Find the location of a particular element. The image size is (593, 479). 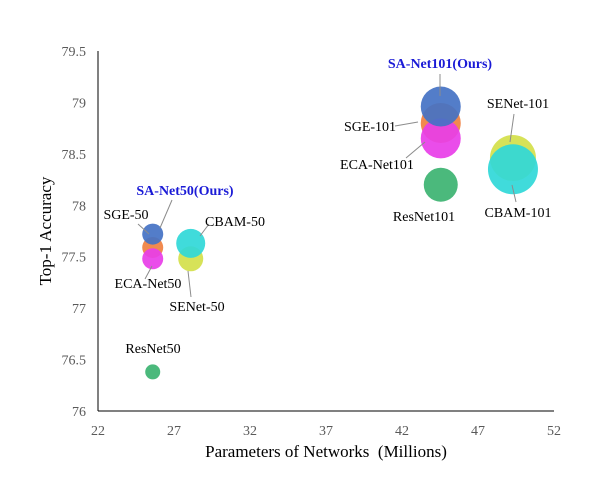

point-label: SGE-101 is located at coordinates (370, 127).